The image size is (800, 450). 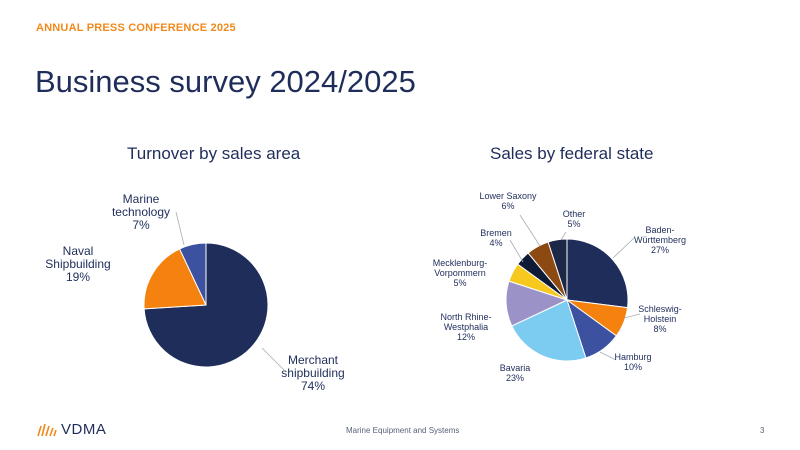 I want to click on state-slice-label-4: North Rhine-Westphalia 12%, so click(x=465, y=327).